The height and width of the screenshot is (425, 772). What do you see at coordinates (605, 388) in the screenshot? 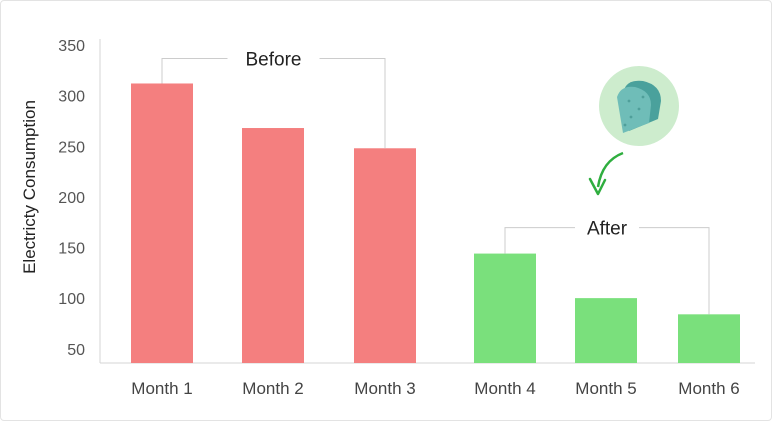
I see `x-tick-label: Month 5` at bounding box center [605, 388].